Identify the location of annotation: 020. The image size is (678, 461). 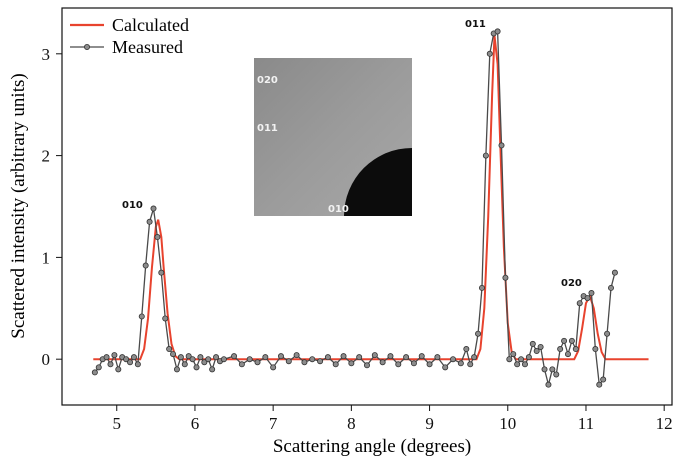
(571, 283).